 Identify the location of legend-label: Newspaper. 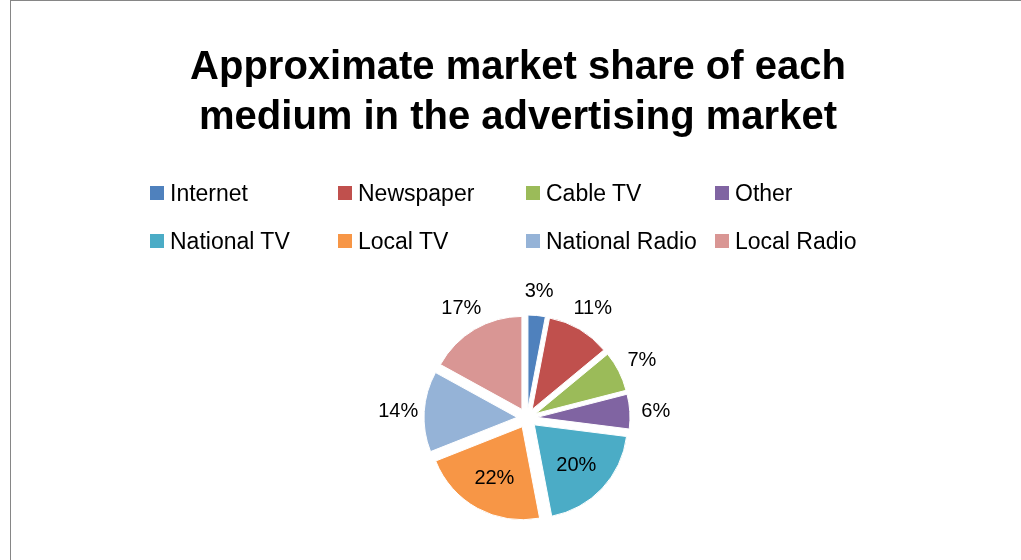
(416, 193).